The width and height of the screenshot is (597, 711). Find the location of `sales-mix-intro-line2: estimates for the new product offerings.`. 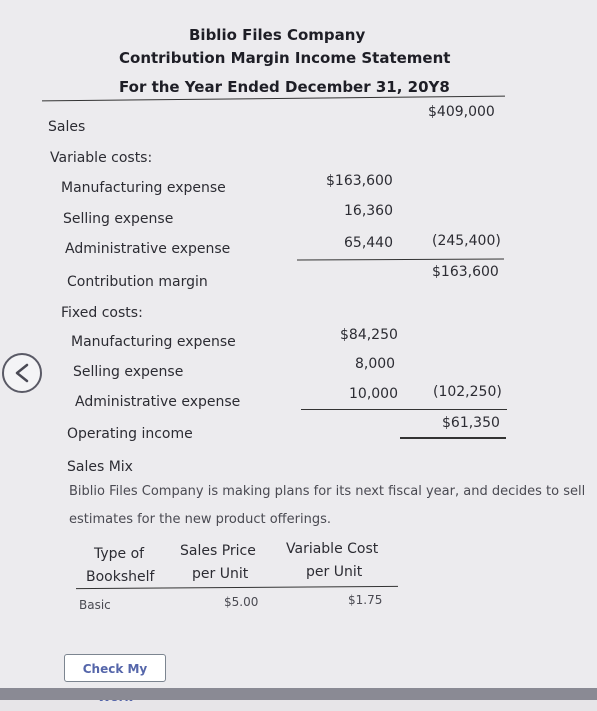

sales-mix-intro-line2: estimates for the new product offerings. is located at coordinates (200, 519).